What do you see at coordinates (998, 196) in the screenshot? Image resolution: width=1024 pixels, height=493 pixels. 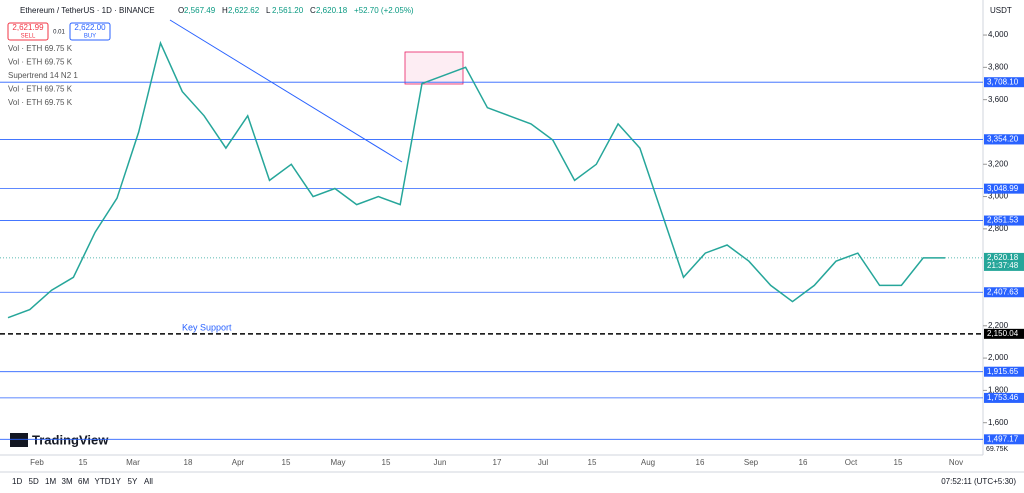 I see `y-tick-label: 3,000` at bounding box center [998, 196].